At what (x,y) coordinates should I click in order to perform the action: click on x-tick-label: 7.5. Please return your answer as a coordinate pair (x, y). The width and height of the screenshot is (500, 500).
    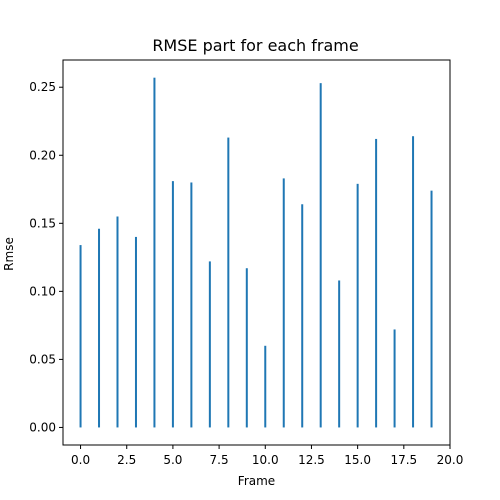
    Looking at the image, I should click on (219, 460).